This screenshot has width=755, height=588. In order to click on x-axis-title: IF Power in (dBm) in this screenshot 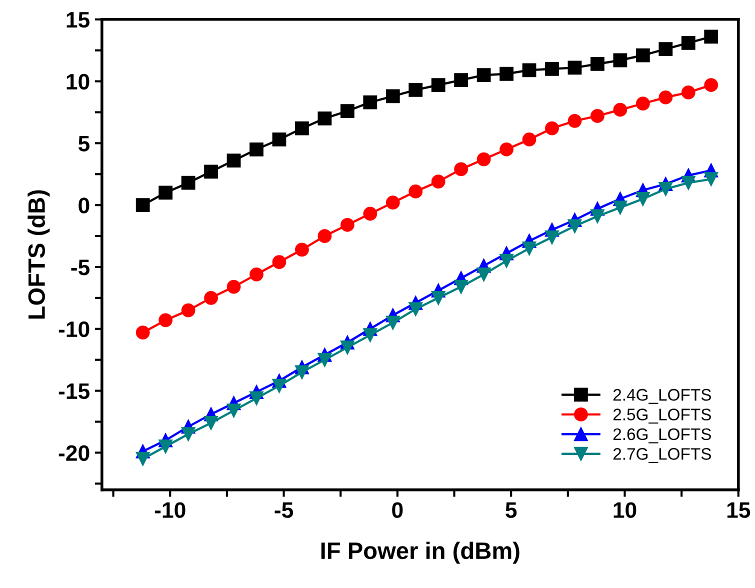, I will do `click(420, 553)`.